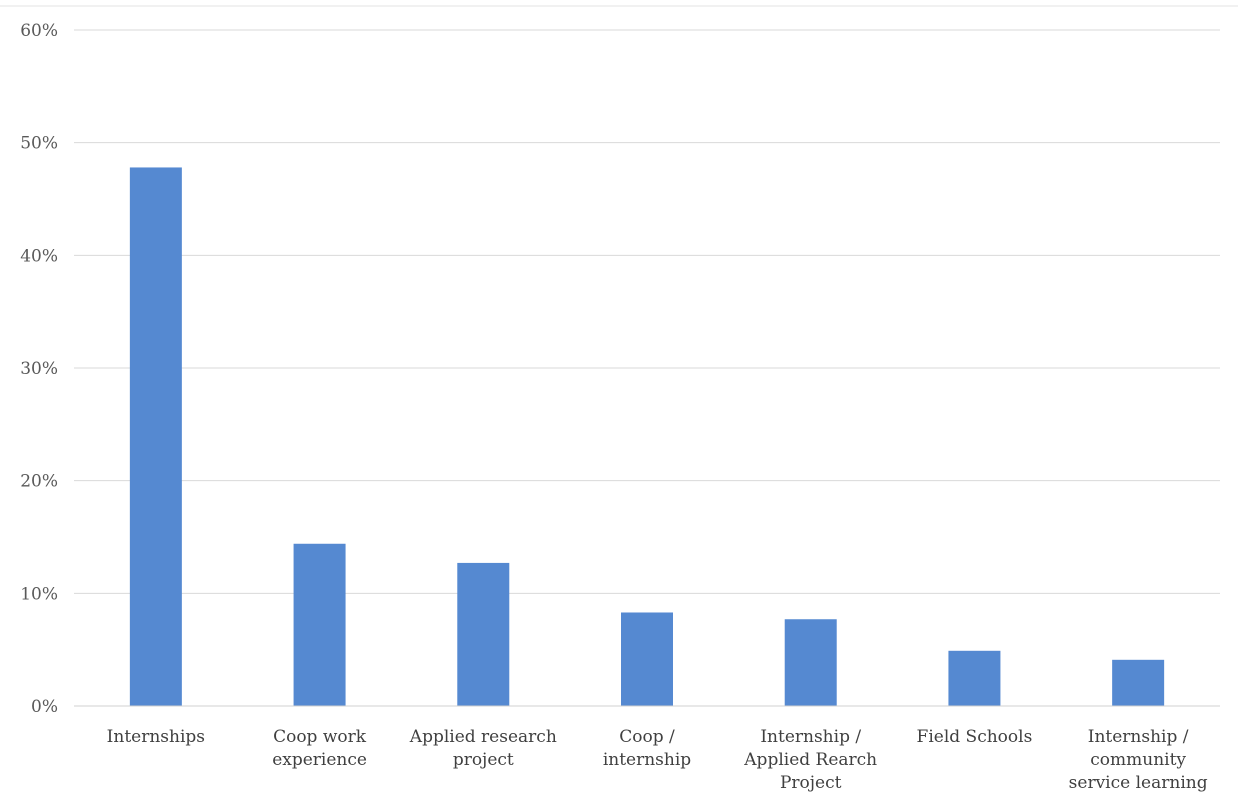 Image resolution: width=1238 pixels, height=801 pixels. I want to click on y-tick-label: 60%, so click(39, 31).